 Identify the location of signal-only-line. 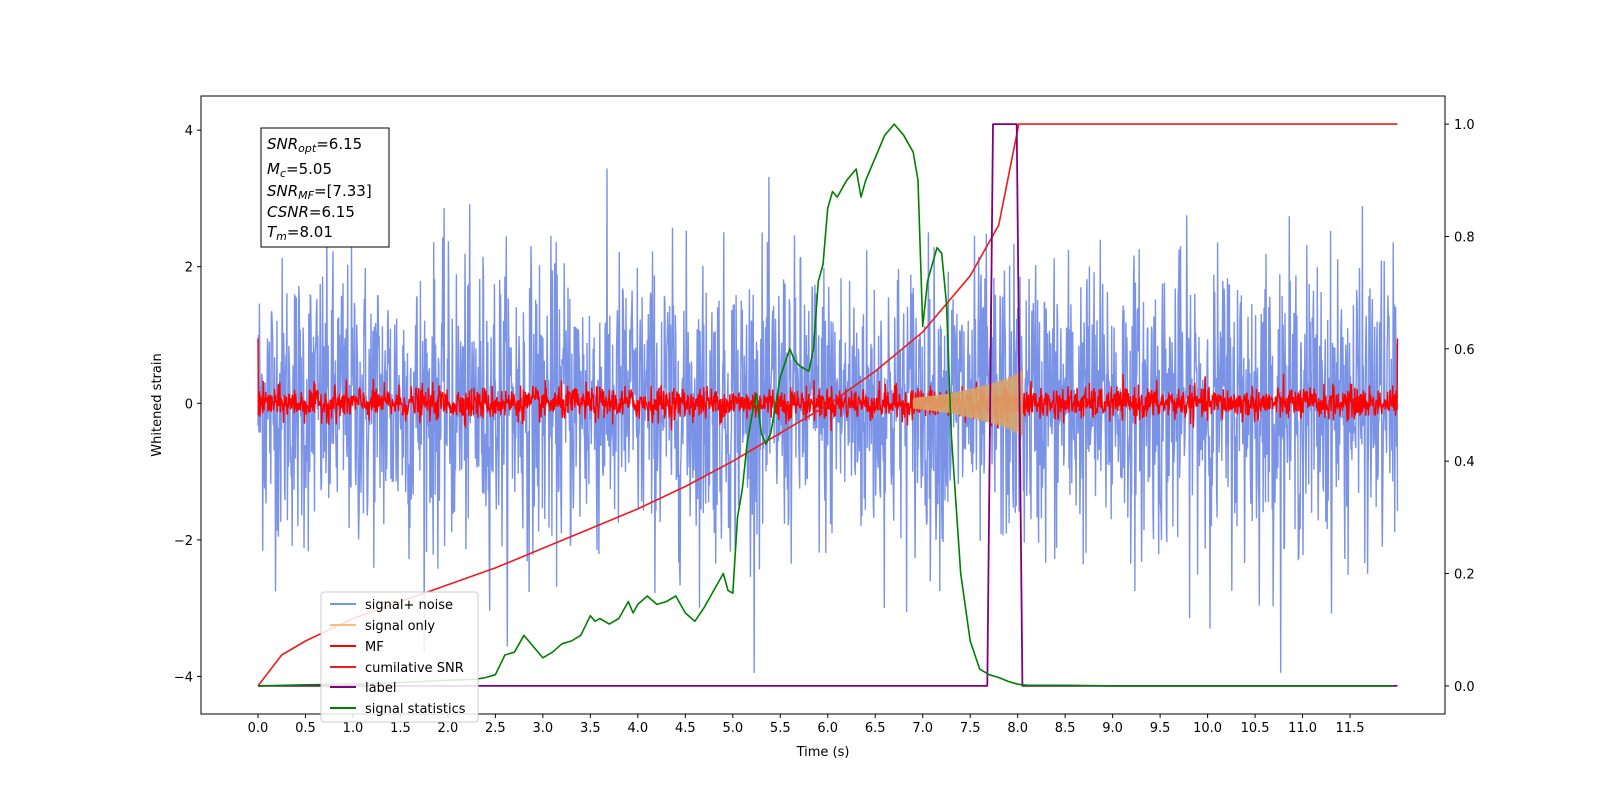
(967, 403).